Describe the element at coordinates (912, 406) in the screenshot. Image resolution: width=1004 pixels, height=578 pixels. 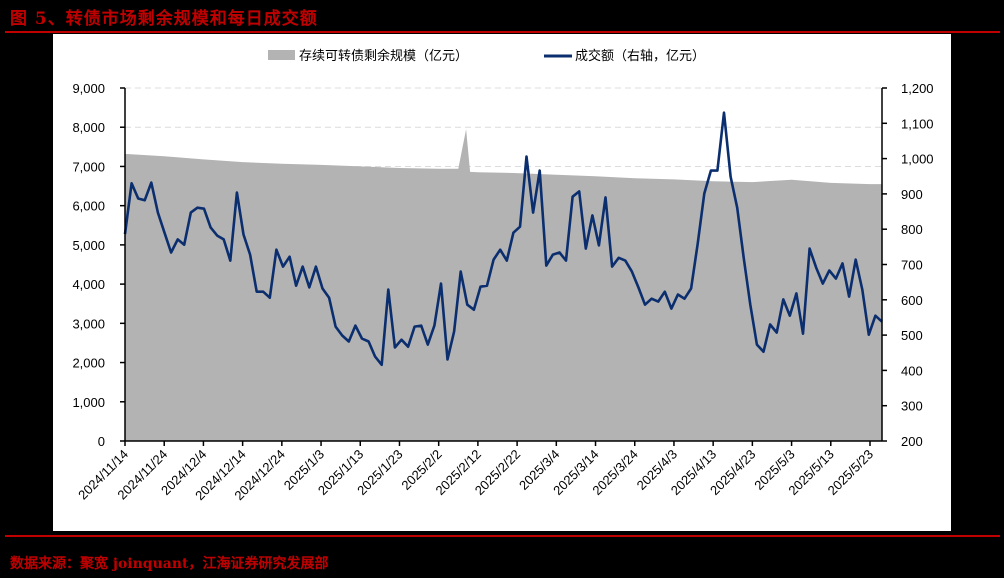
I see `right-tick-label: 300` at that location.